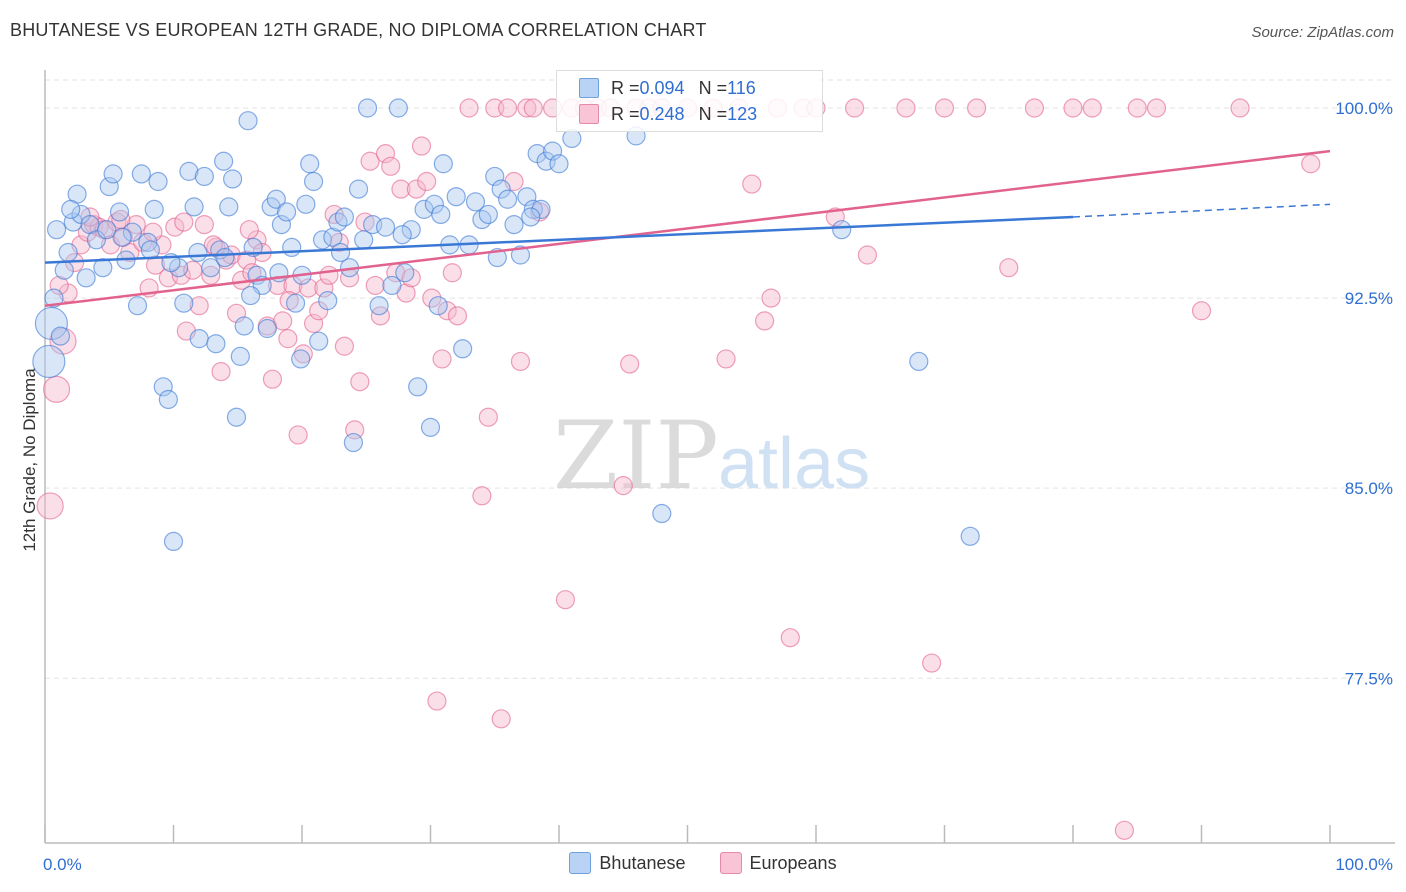  Describe the element at coordinates (742, 113) in the screenshot. I see `n-value-pink: 123` at that location.